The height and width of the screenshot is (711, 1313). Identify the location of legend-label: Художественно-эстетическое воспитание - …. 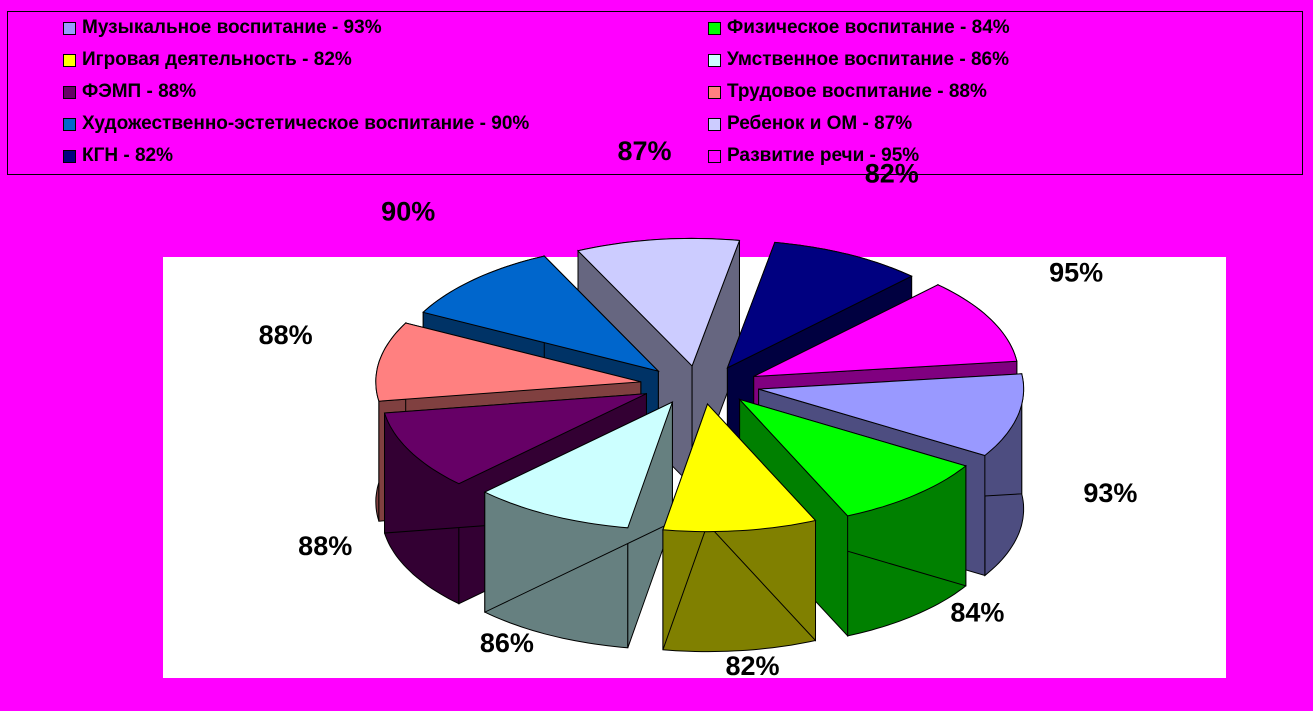
(306, 123).